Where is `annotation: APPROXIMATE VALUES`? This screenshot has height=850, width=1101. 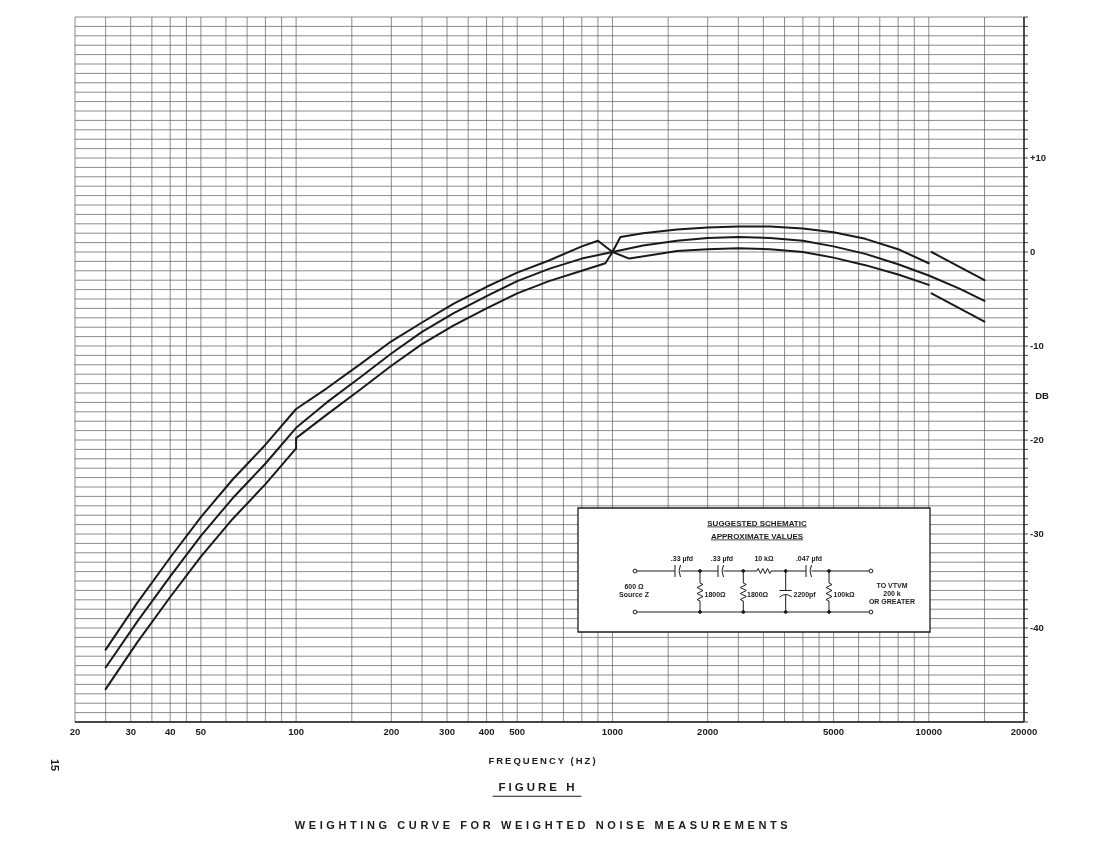
annotation: APPROXIMATE VALUES is located at coordinates (757, 536).